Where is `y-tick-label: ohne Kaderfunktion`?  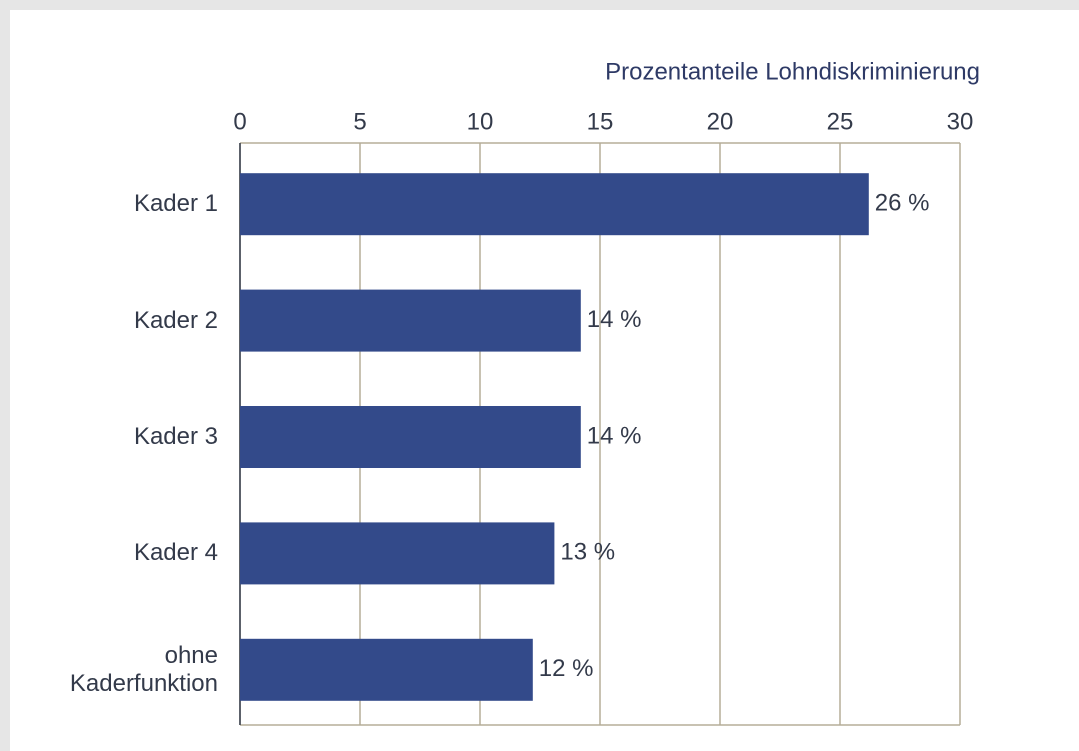
y-tick-label: ohne Kaderfunktion is located at coordinates (143, 669).